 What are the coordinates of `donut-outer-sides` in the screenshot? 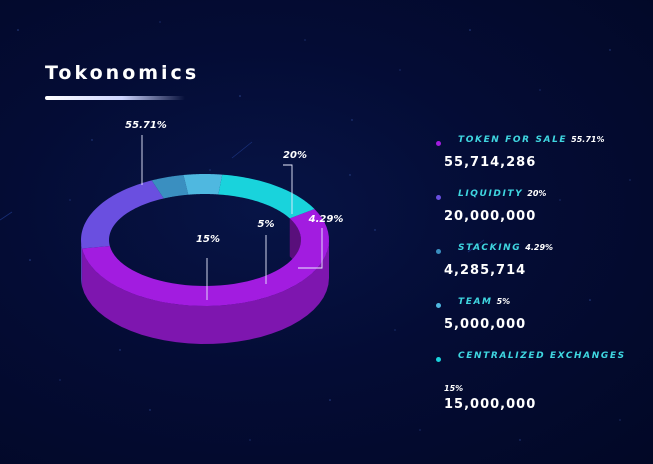 It's located at (205, 292).